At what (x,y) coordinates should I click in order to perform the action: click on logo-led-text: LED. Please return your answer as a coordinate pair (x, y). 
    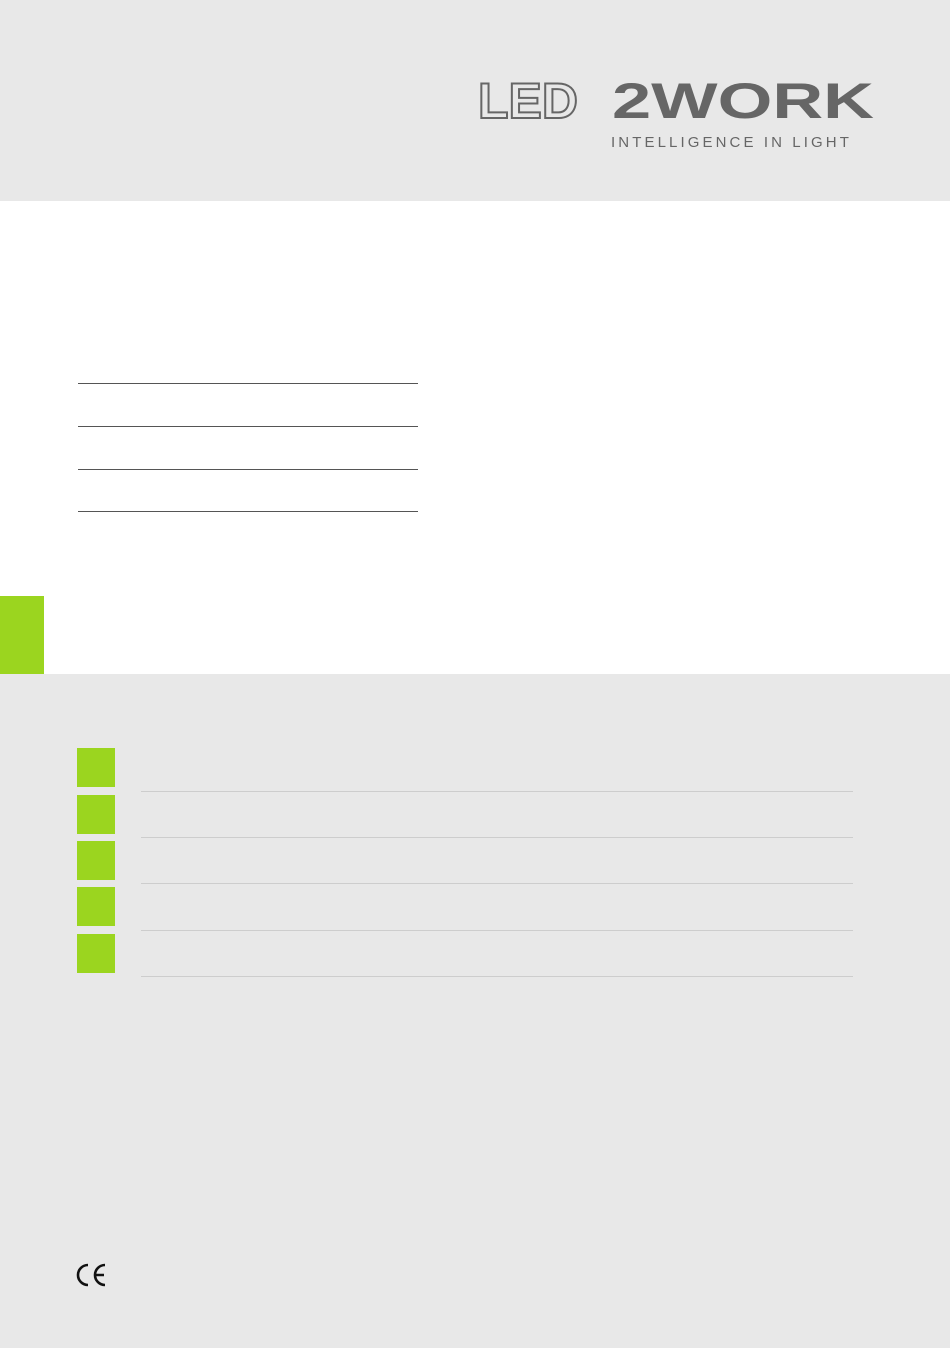
    Looking at the image, I should click on (528, 101).